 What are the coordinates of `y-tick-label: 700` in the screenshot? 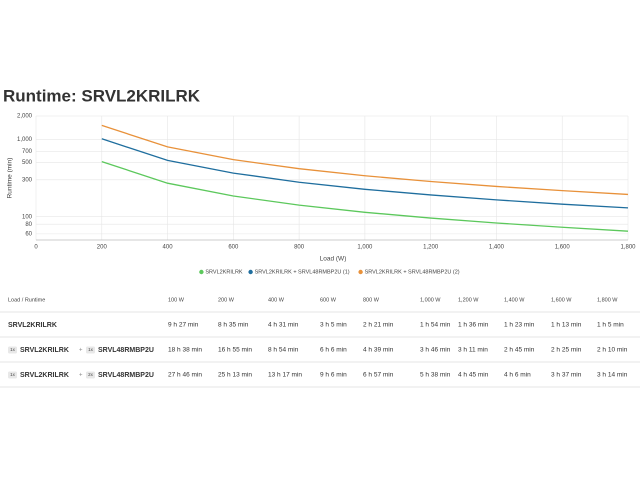 It's located at (27, 152).